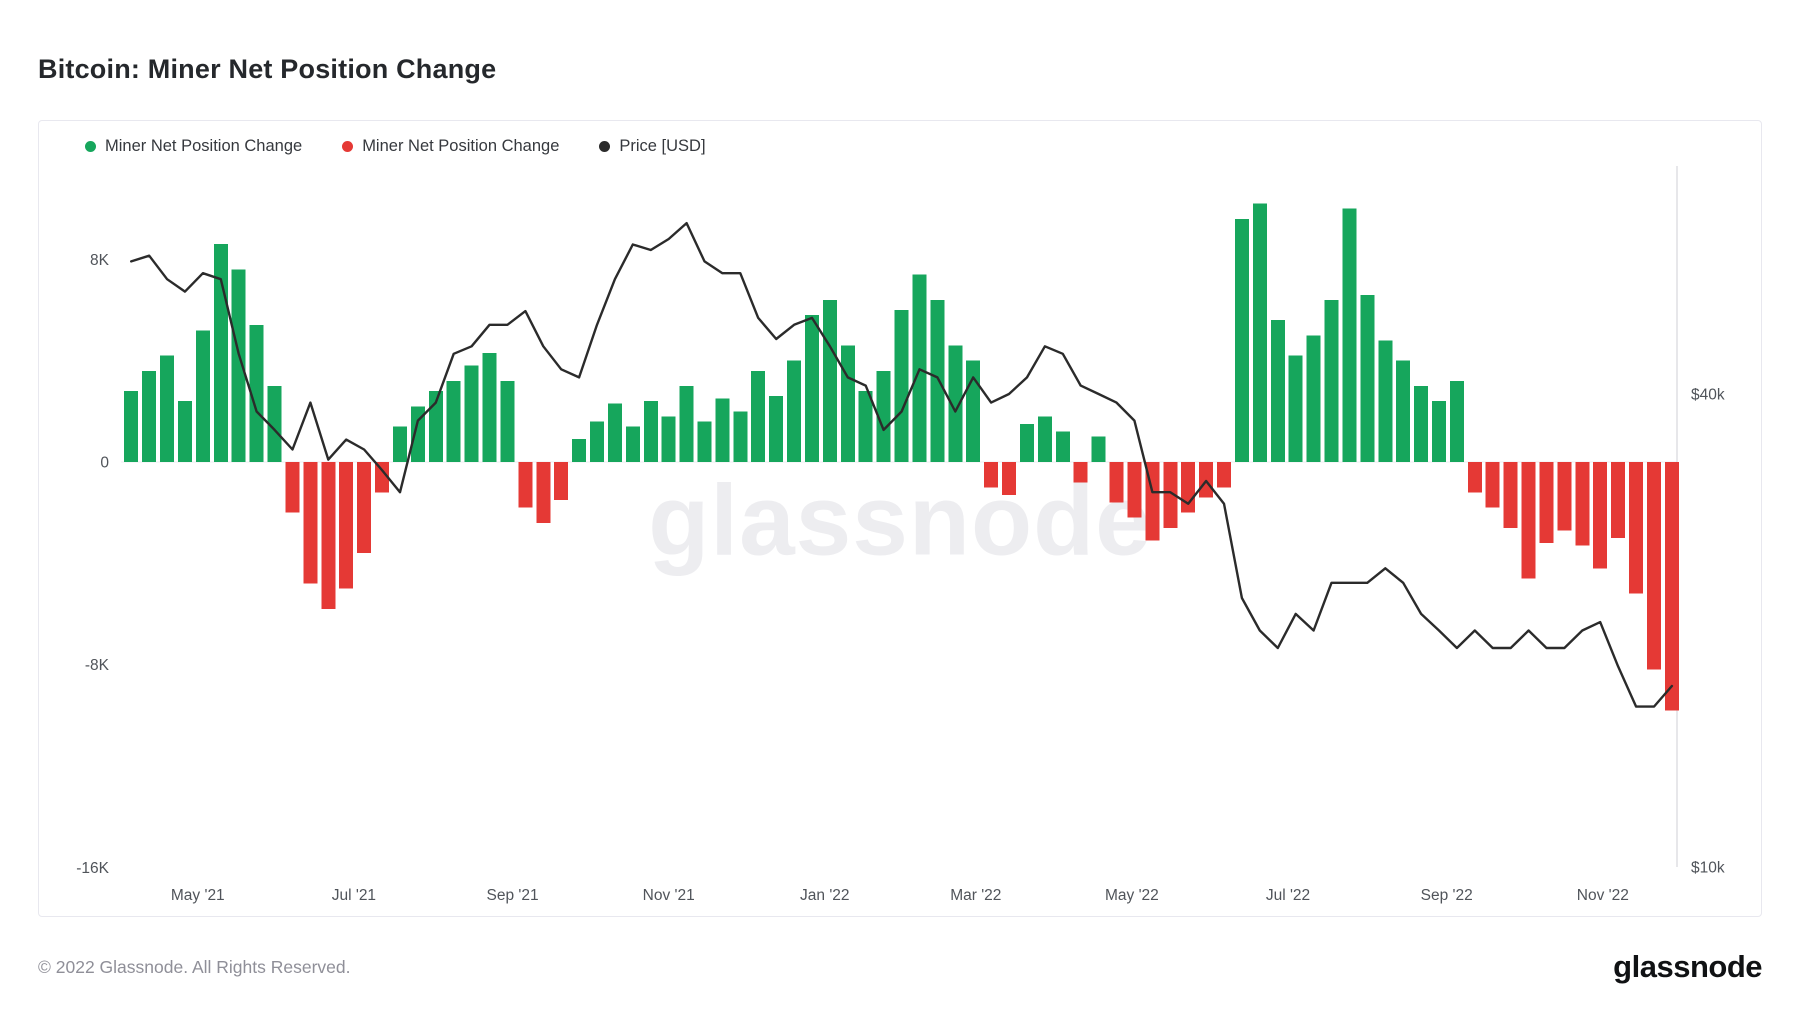  What do you see at coordinates (104, 463) in the screenshot?
I see `svg-text: 0` at bounding box center [104, 463].